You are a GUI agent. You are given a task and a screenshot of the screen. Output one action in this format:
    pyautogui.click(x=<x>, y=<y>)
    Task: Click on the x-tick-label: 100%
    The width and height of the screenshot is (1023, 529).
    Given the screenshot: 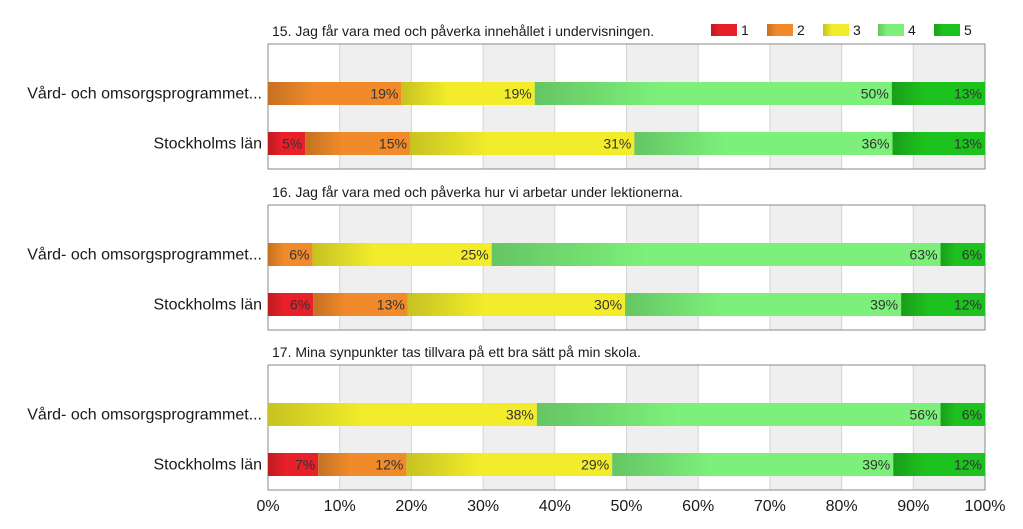 What is the action you would take?
    pyautogui.click(x=985, y=506)
    